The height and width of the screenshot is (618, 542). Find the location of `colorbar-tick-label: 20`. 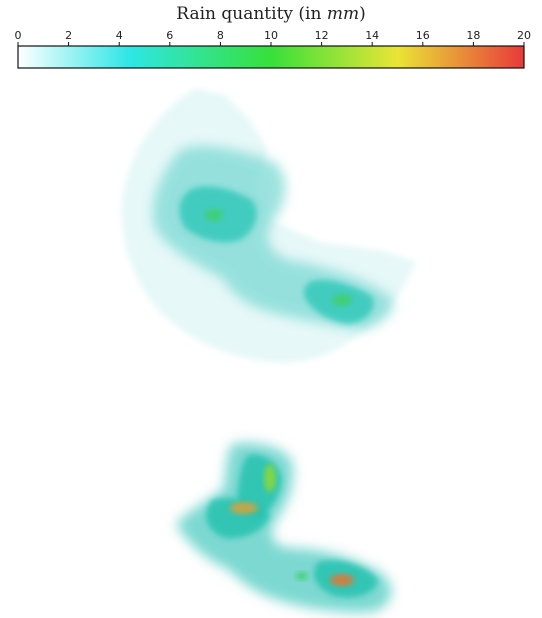

colorbar-tick-label: 20 is located at coordinates (524, 35).